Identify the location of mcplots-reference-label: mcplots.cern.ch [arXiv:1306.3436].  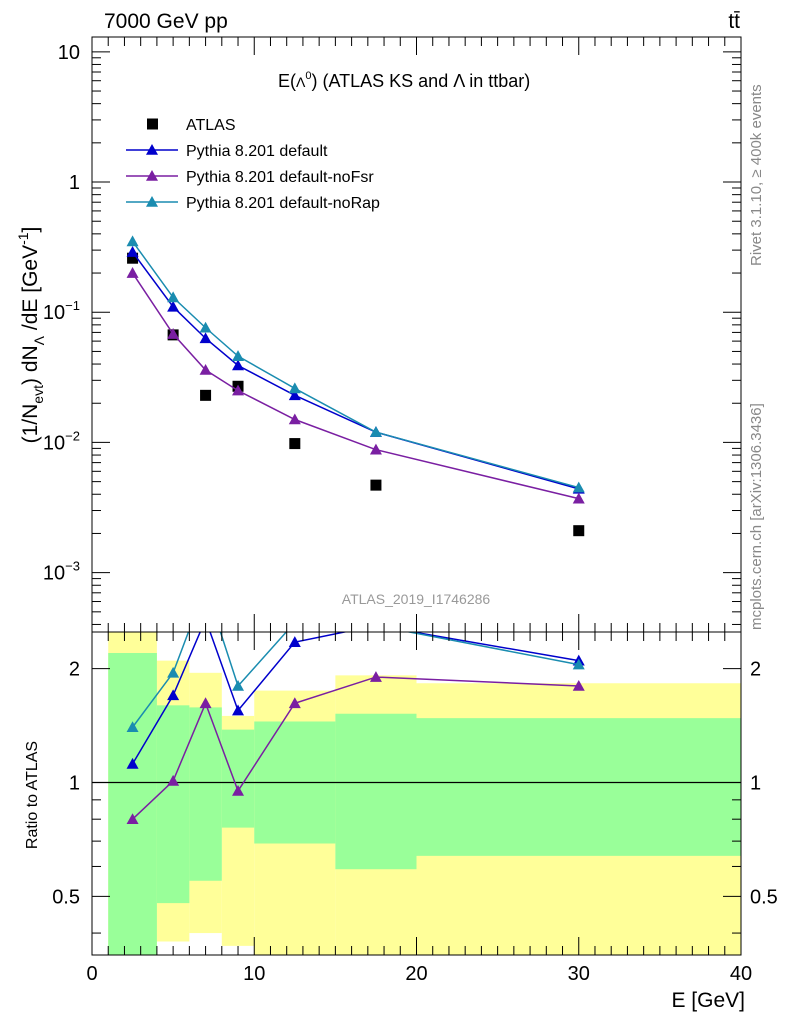
(756, 516).